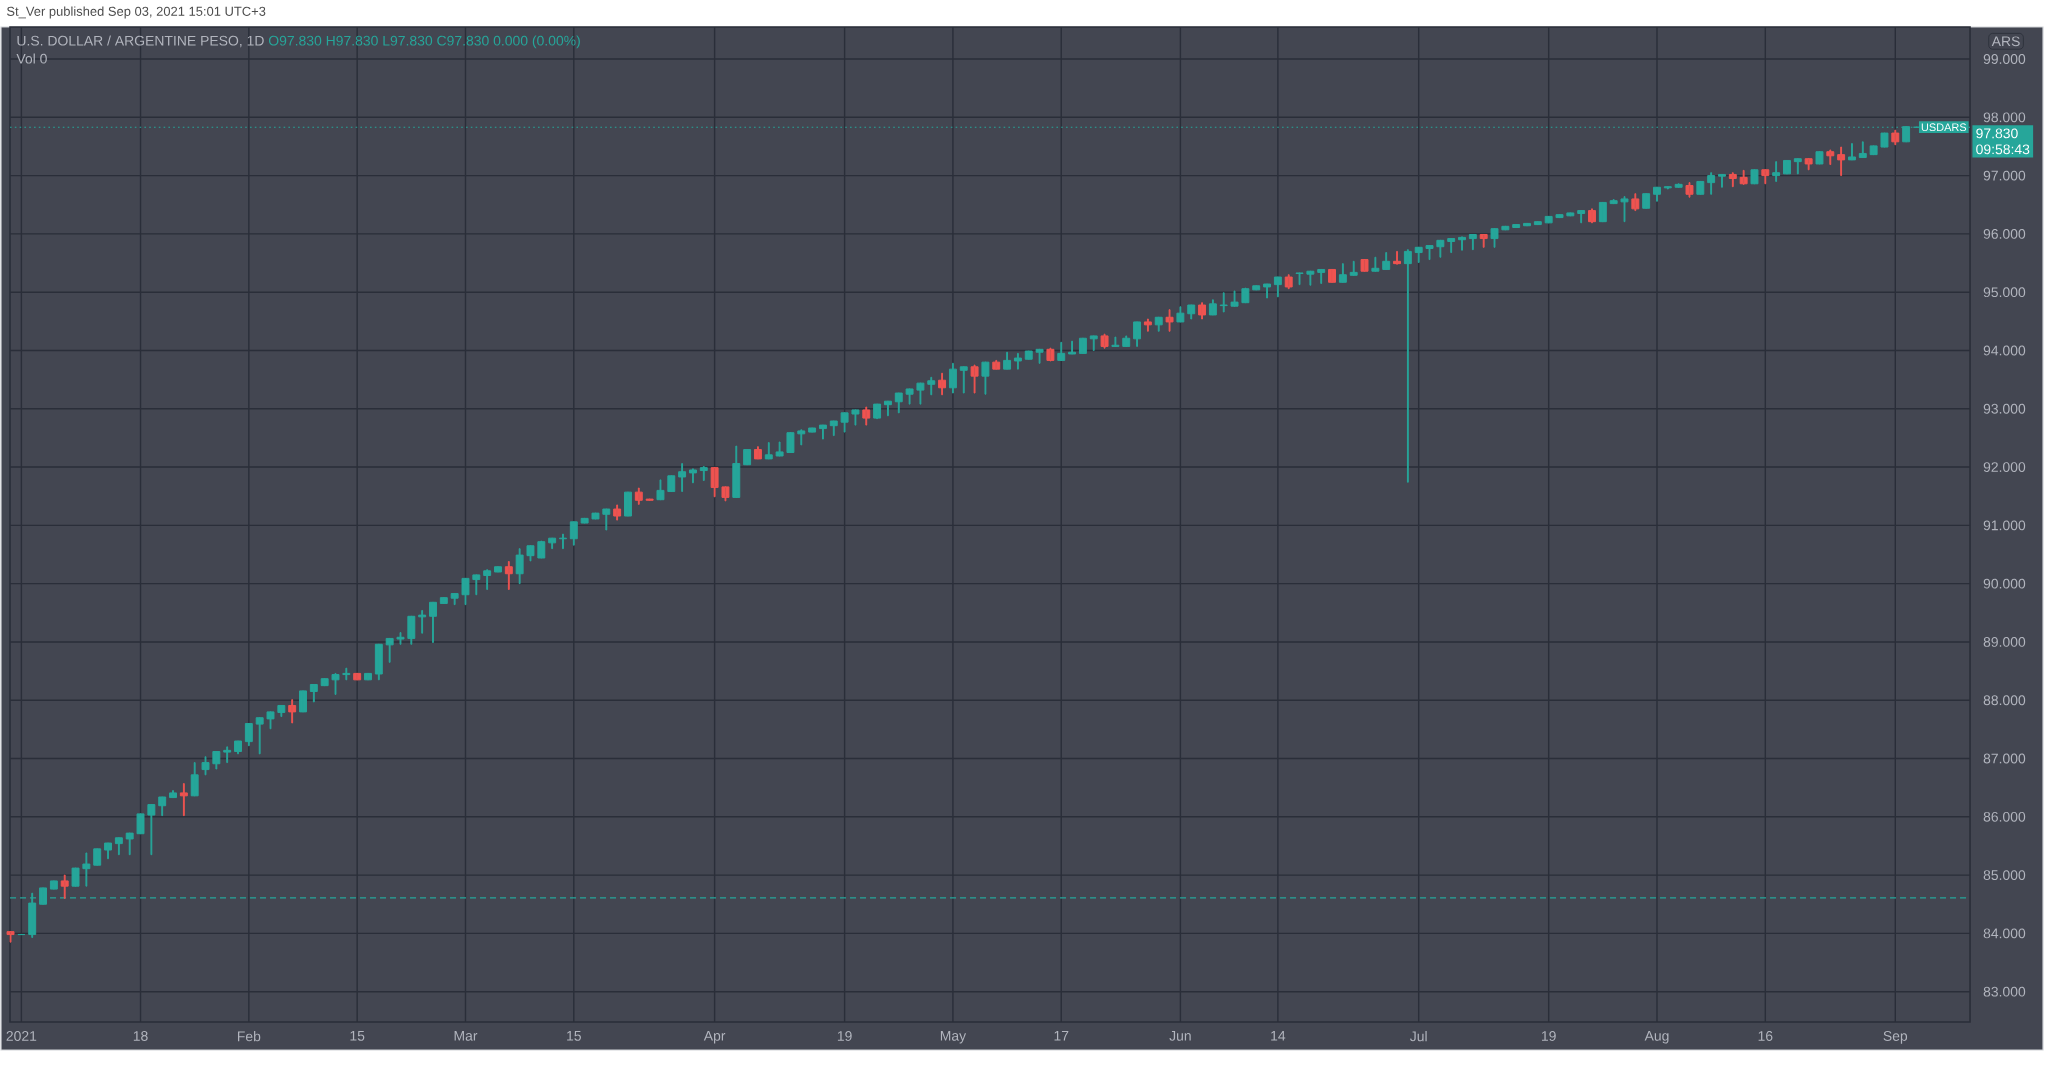 The height and width of the screenshot is (1087, 2055). I want to click on x-tick-label: May, so click(953, 1037).